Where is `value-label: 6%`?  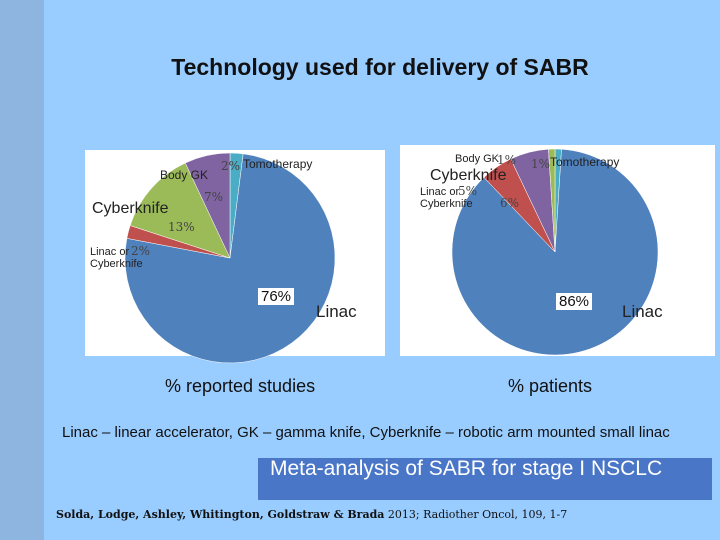
value-label: 6% is located at coordinates (510, 203).